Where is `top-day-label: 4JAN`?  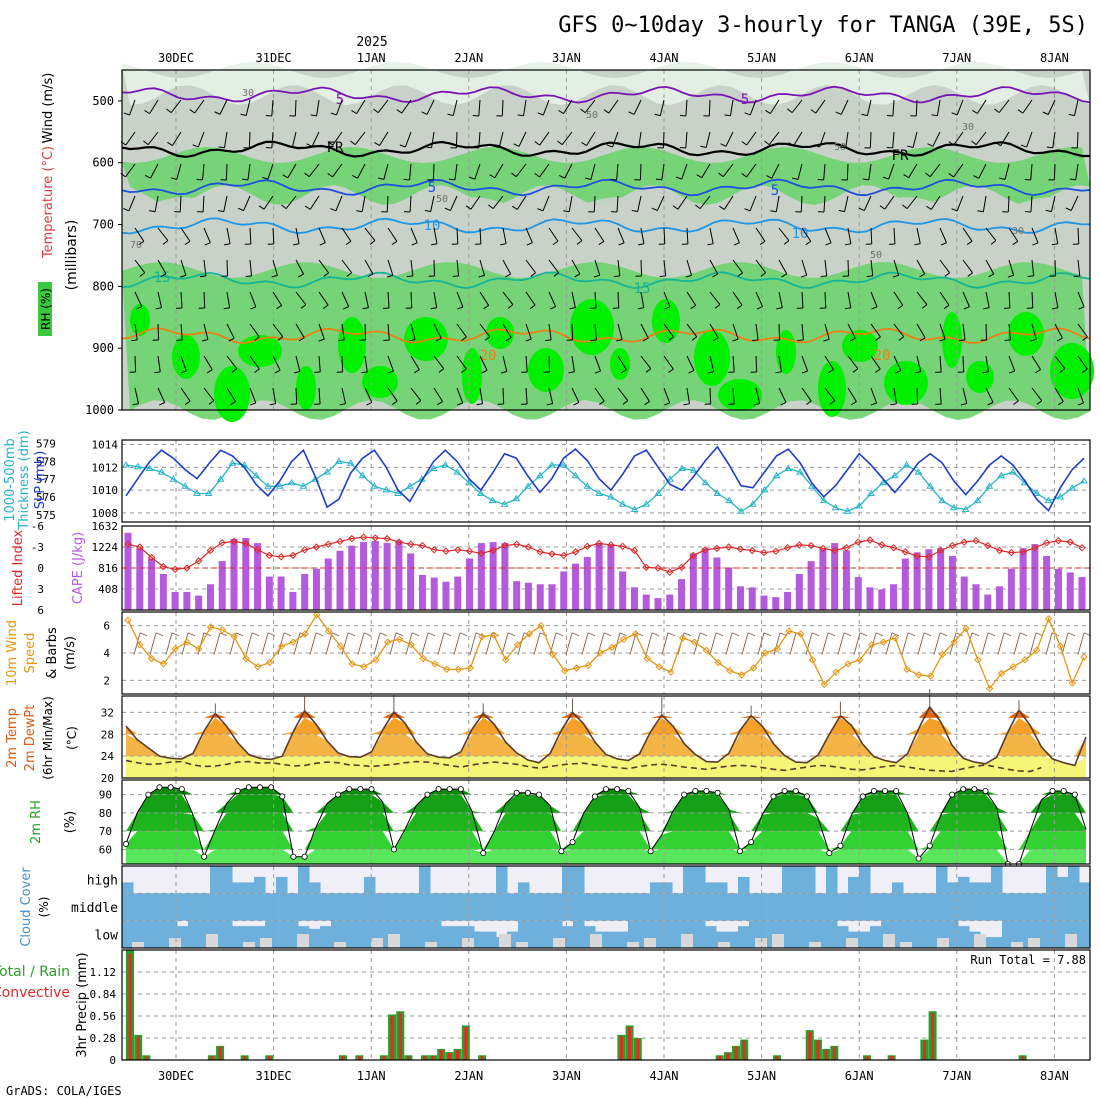
top-day-label: 4JAN is located at coordinates (664, 58).